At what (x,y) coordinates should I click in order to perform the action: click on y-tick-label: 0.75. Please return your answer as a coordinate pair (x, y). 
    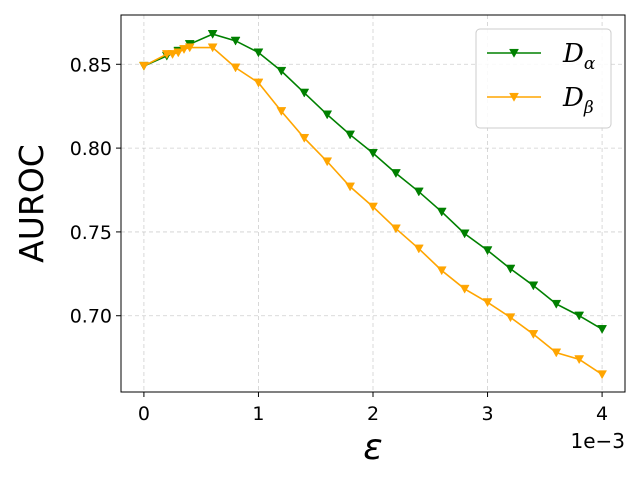
    Looking at the image, I should click on (91, 233).